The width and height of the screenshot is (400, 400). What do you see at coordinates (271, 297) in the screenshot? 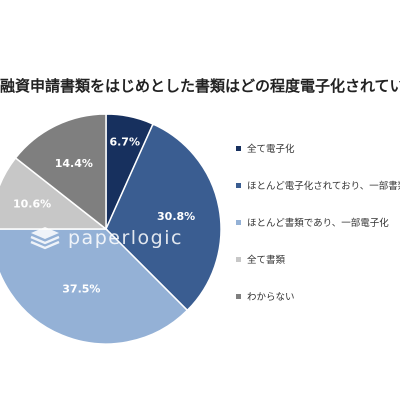
I see `legend-label: わからない` at bounding box center [271, 297].